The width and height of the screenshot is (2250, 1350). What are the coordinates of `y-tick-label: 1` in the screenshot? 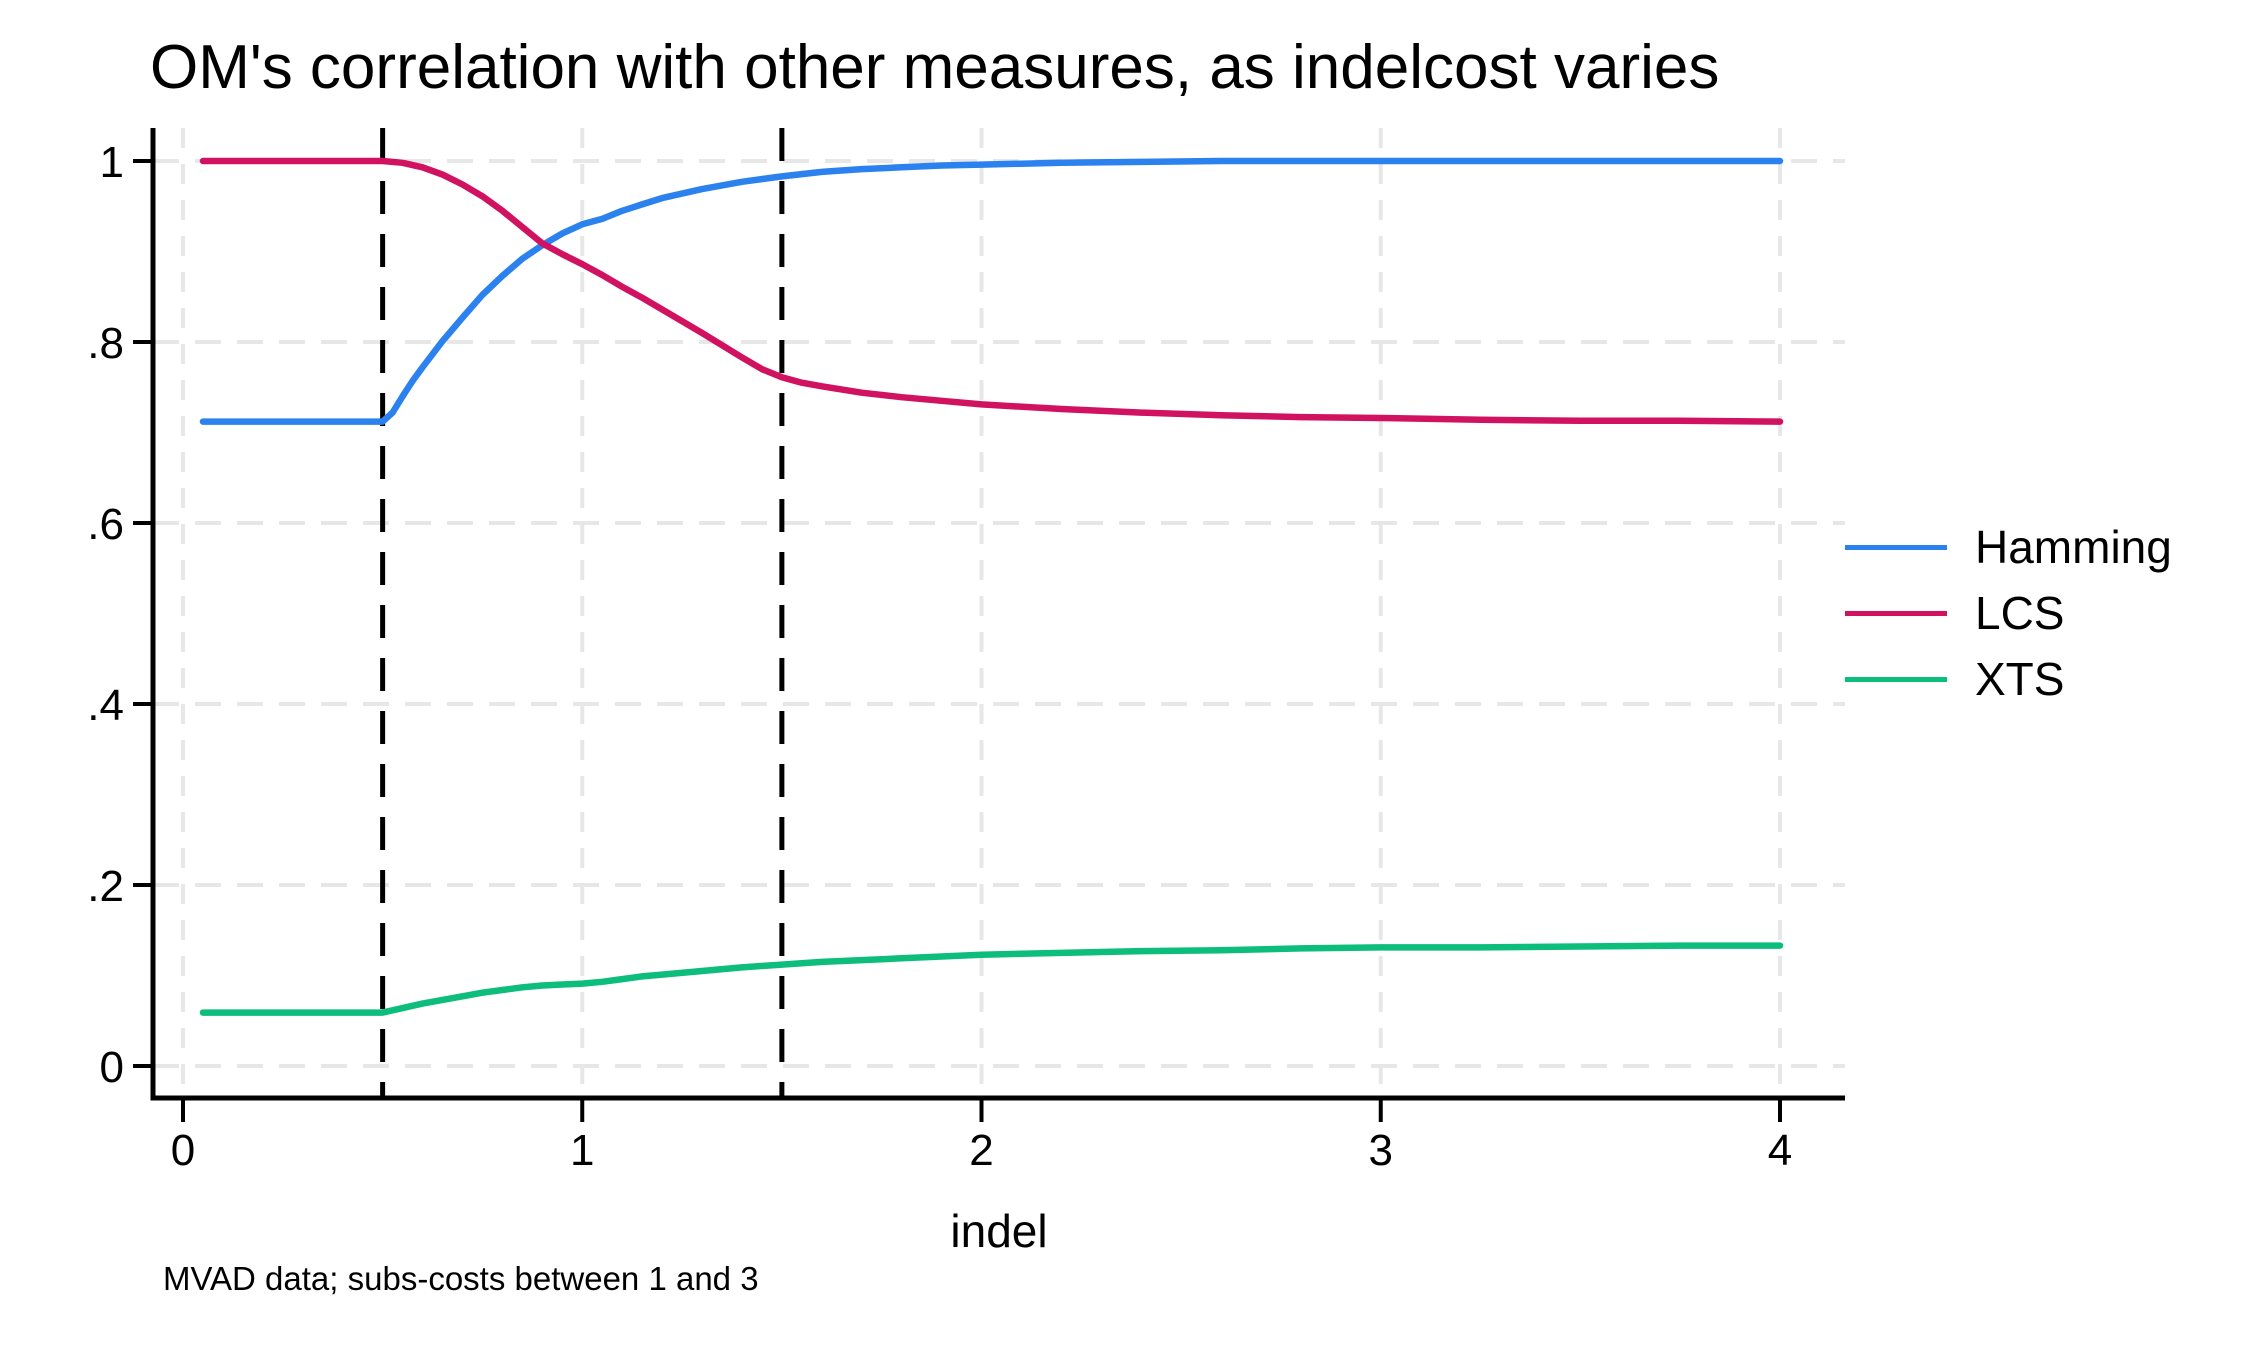 It's located at (112, 162).